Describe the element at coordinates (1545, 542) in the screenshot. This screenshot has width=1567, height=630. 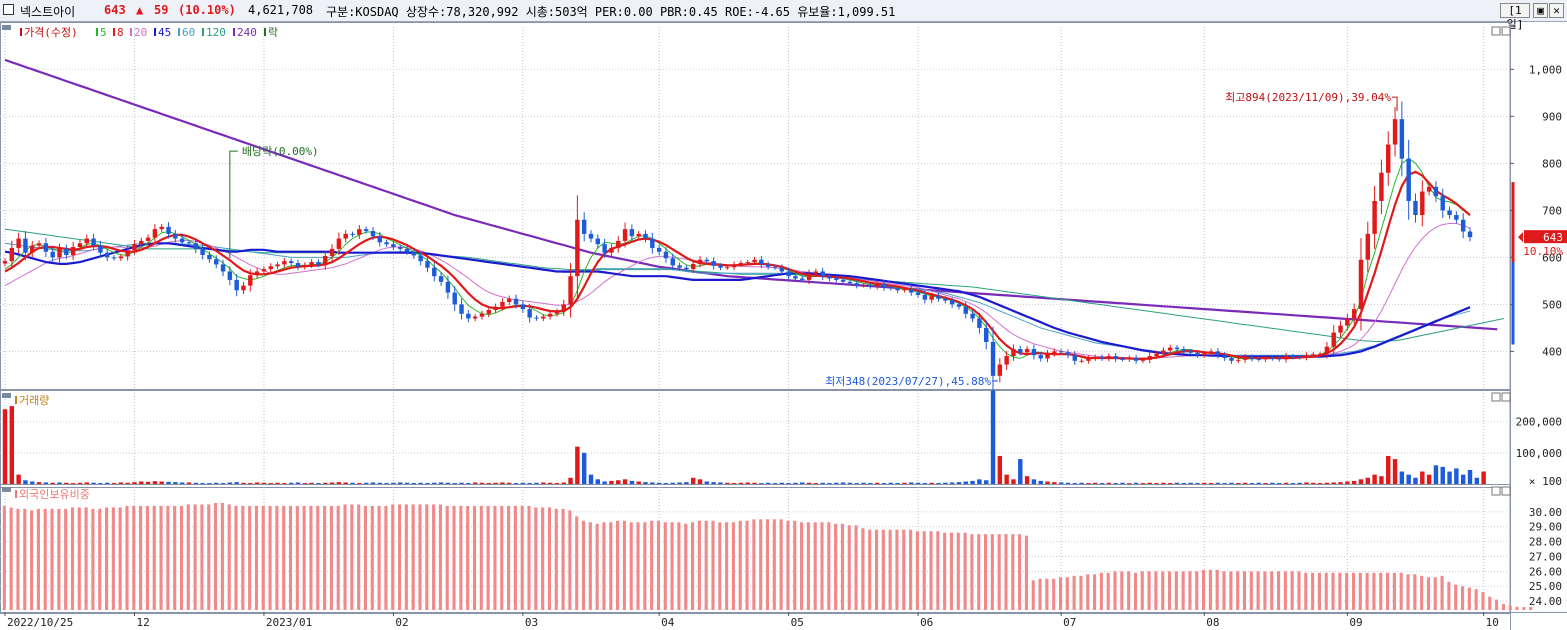
I see `y-tick-label: 28.00` at that location.